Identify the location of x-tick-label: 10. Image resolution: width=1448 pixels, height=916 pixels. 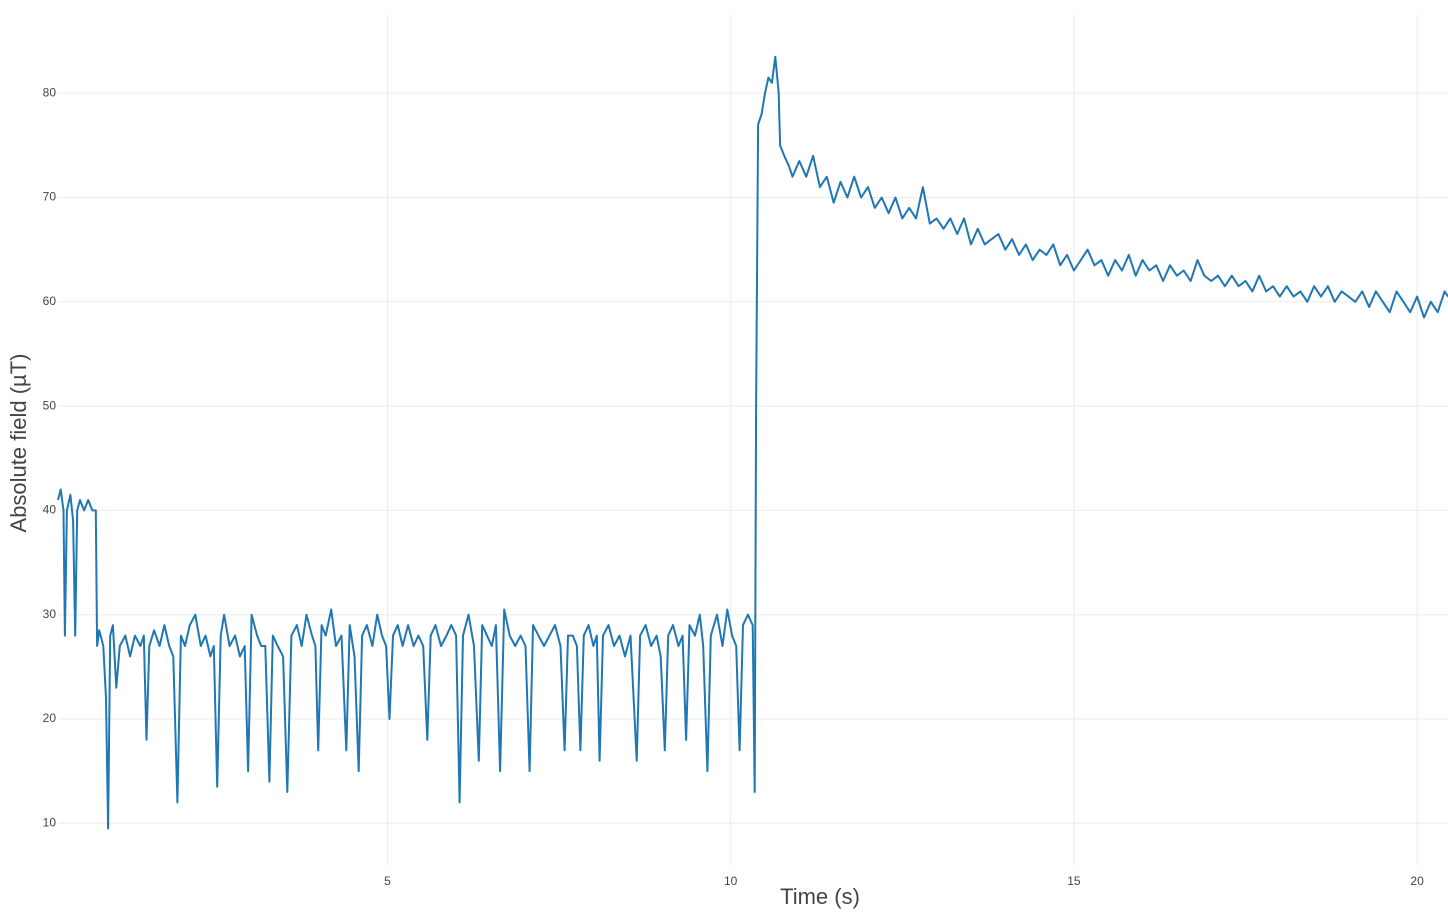
(731, 881).